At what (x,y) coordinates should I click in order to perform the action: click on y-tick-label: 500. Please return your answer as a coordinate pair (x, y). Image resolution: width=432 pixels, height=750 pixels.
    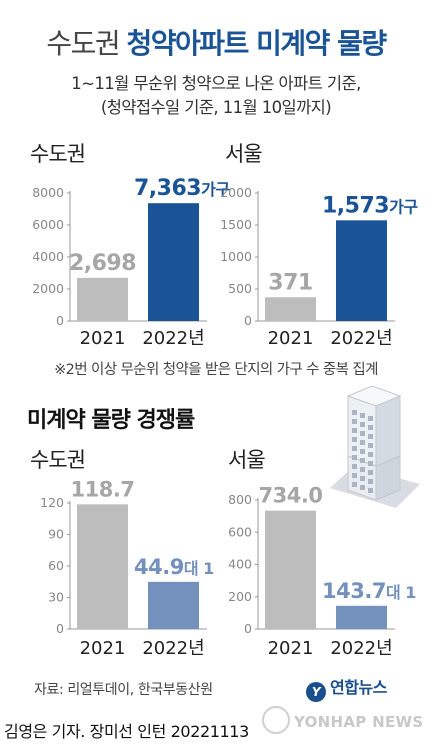
    Looking at the image, I should click on (240, 288).